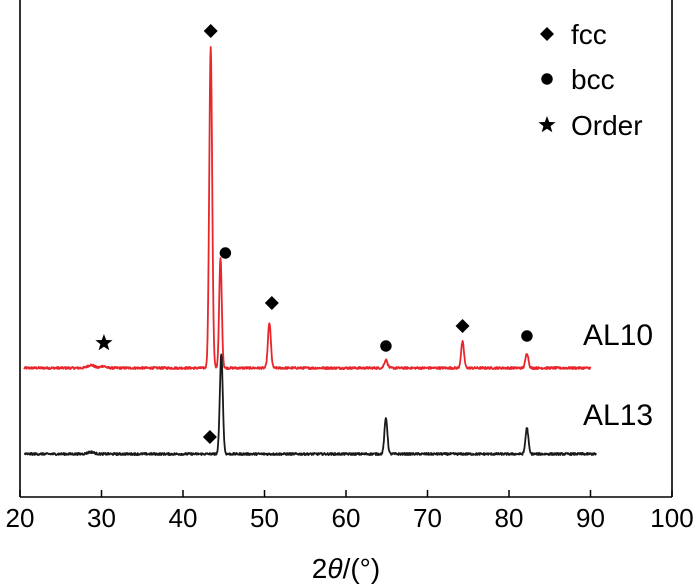 The image size is (700, 588). Describe the element at coordinates (589, 34) in the screenshot. I see `legend-label: fcc` at that location.